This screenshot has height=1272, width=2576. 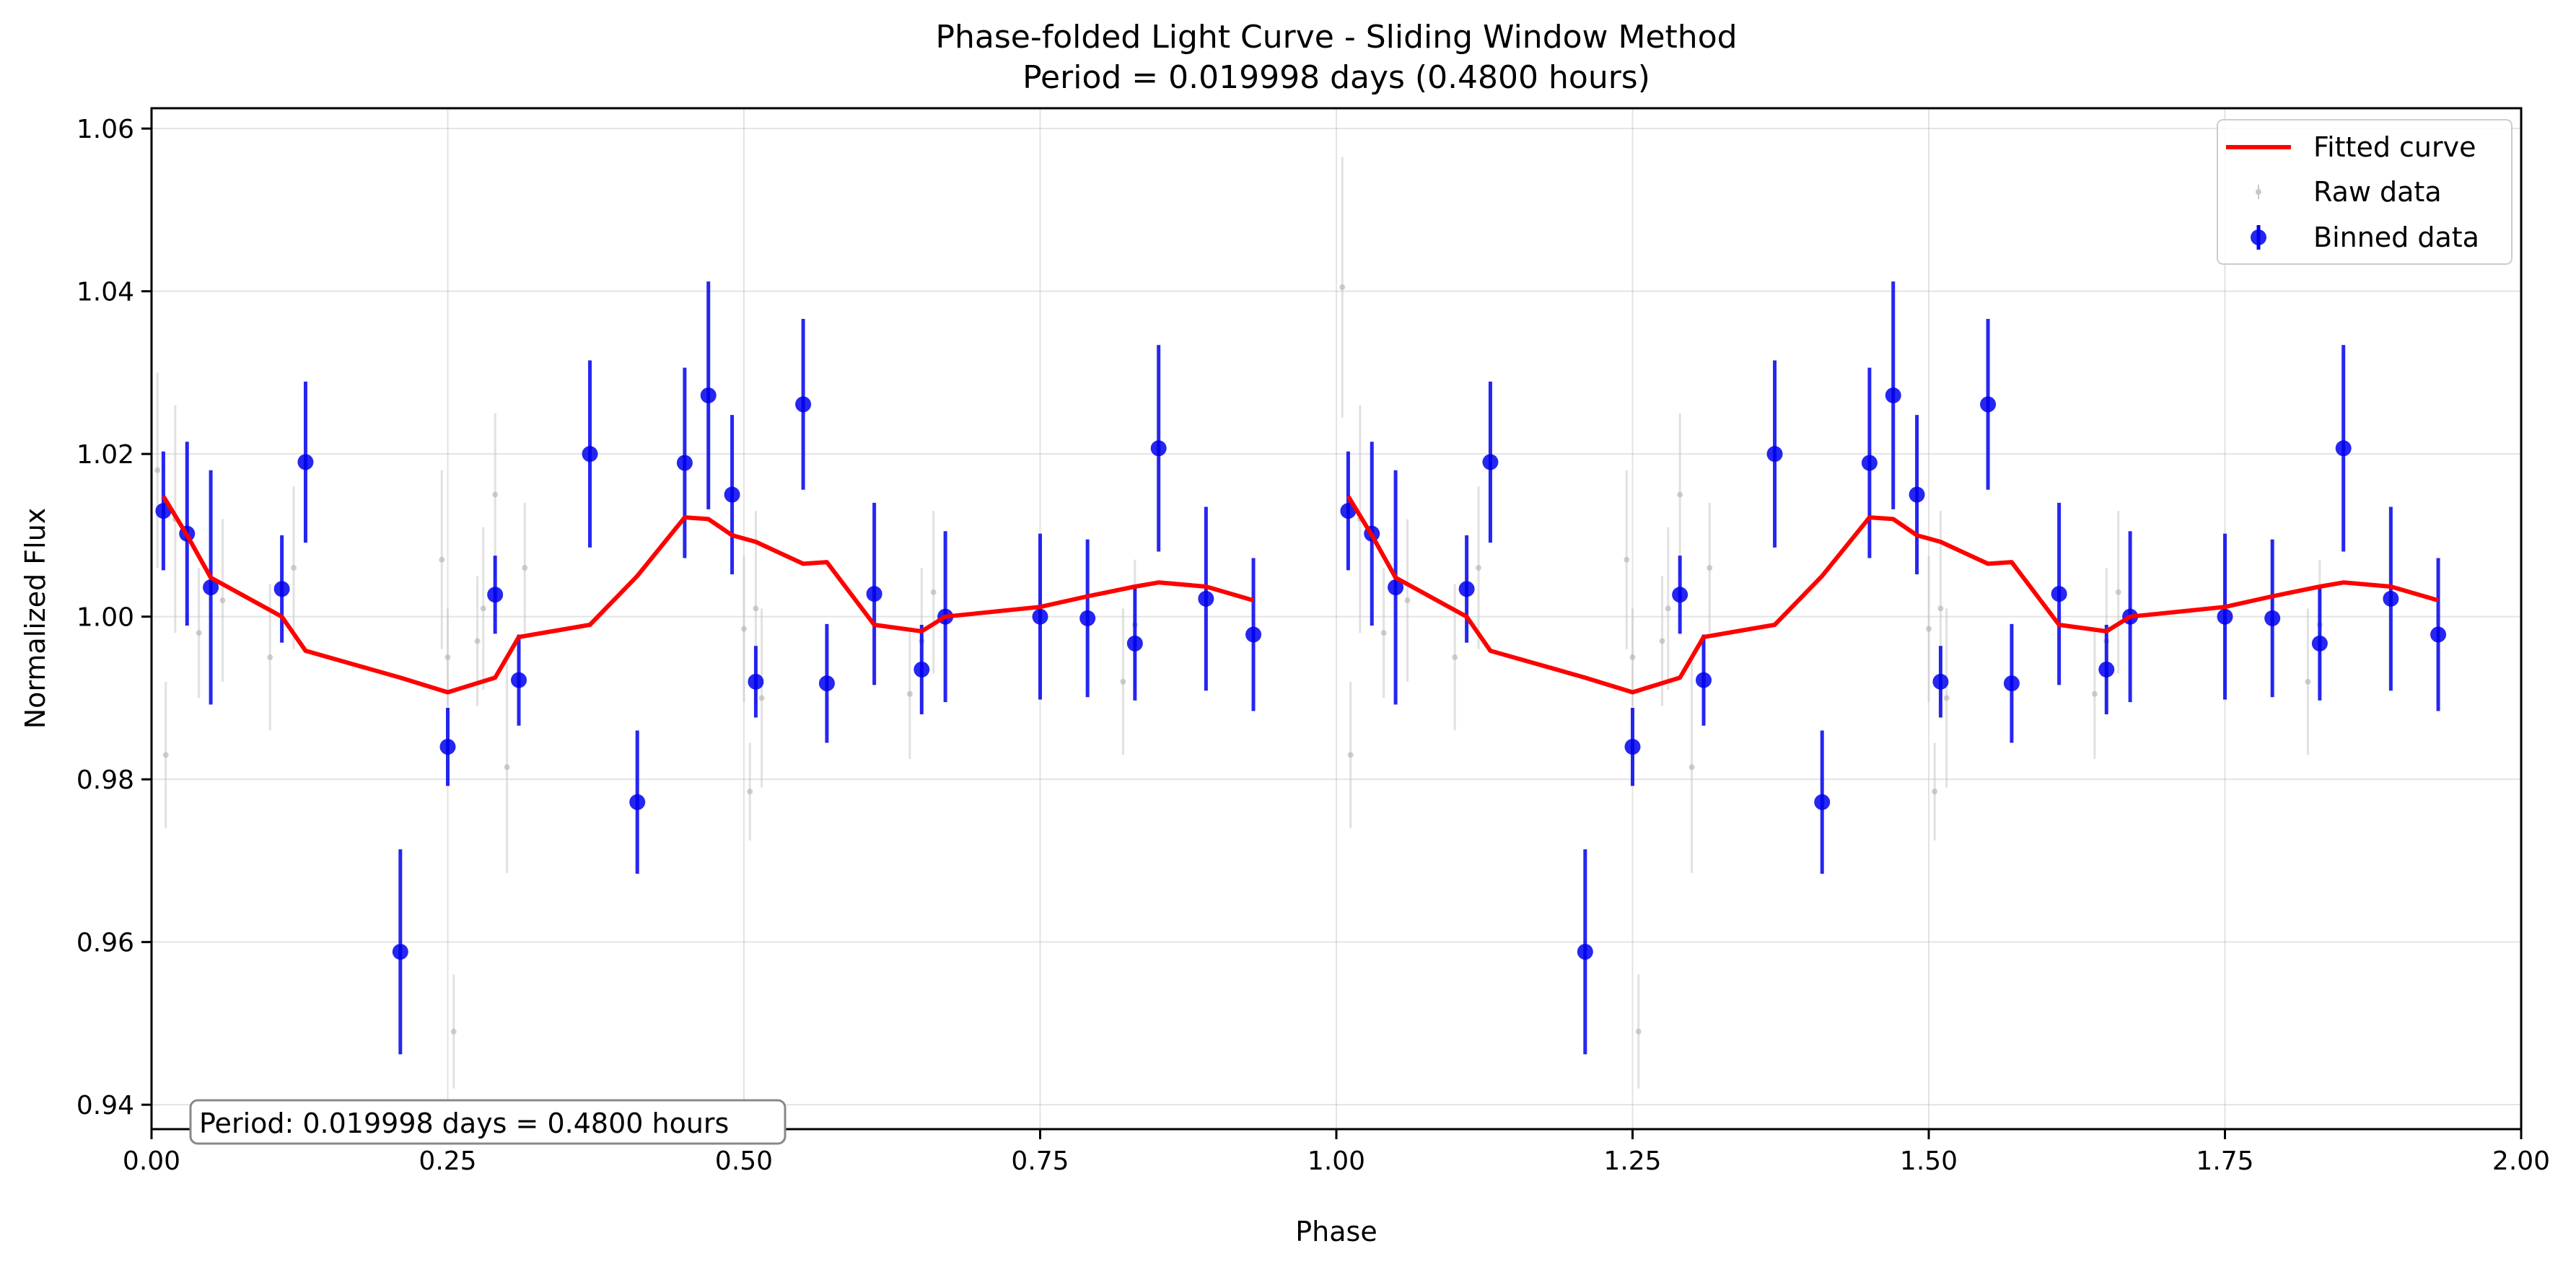 What do you see at coordinates (105, 293) in the screenshot?
I see `y-tick-label: 1.04` at bounding box center [105, 293].